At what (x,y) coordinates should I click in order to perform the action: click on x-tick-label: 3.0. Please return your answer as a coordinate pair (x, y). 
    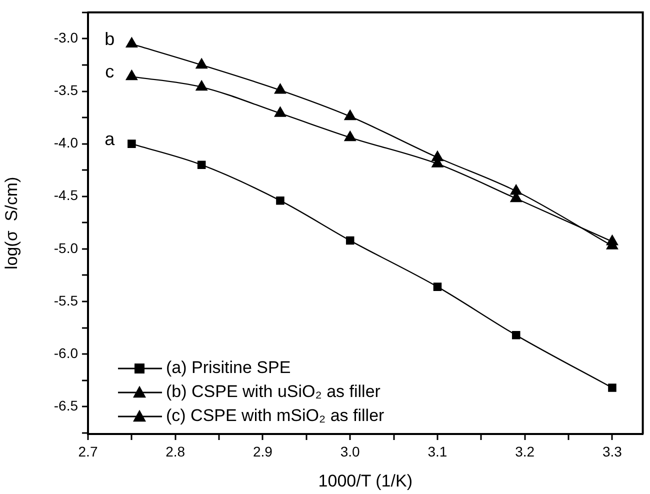
    Looking at the image, I should click on (350, 451).